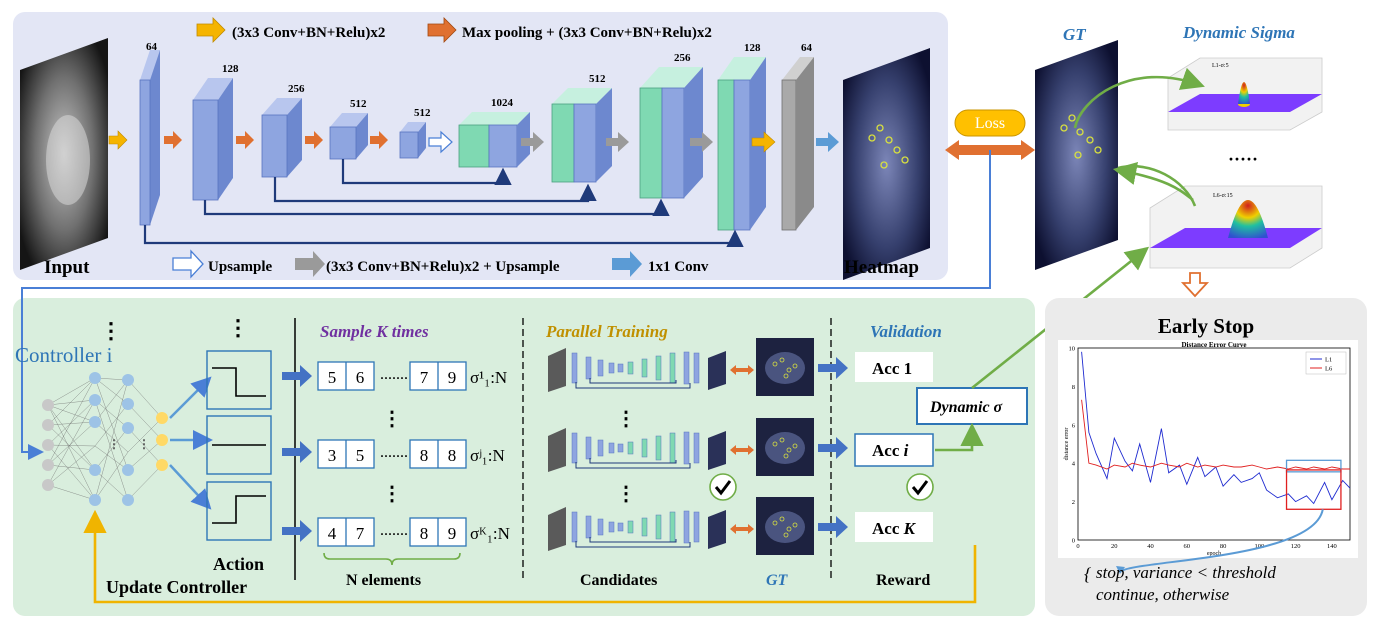  What do you see at coordinates (1215, 434) in the screenshot?
I see `series-line-L6` at bounding box center [1215, 434].